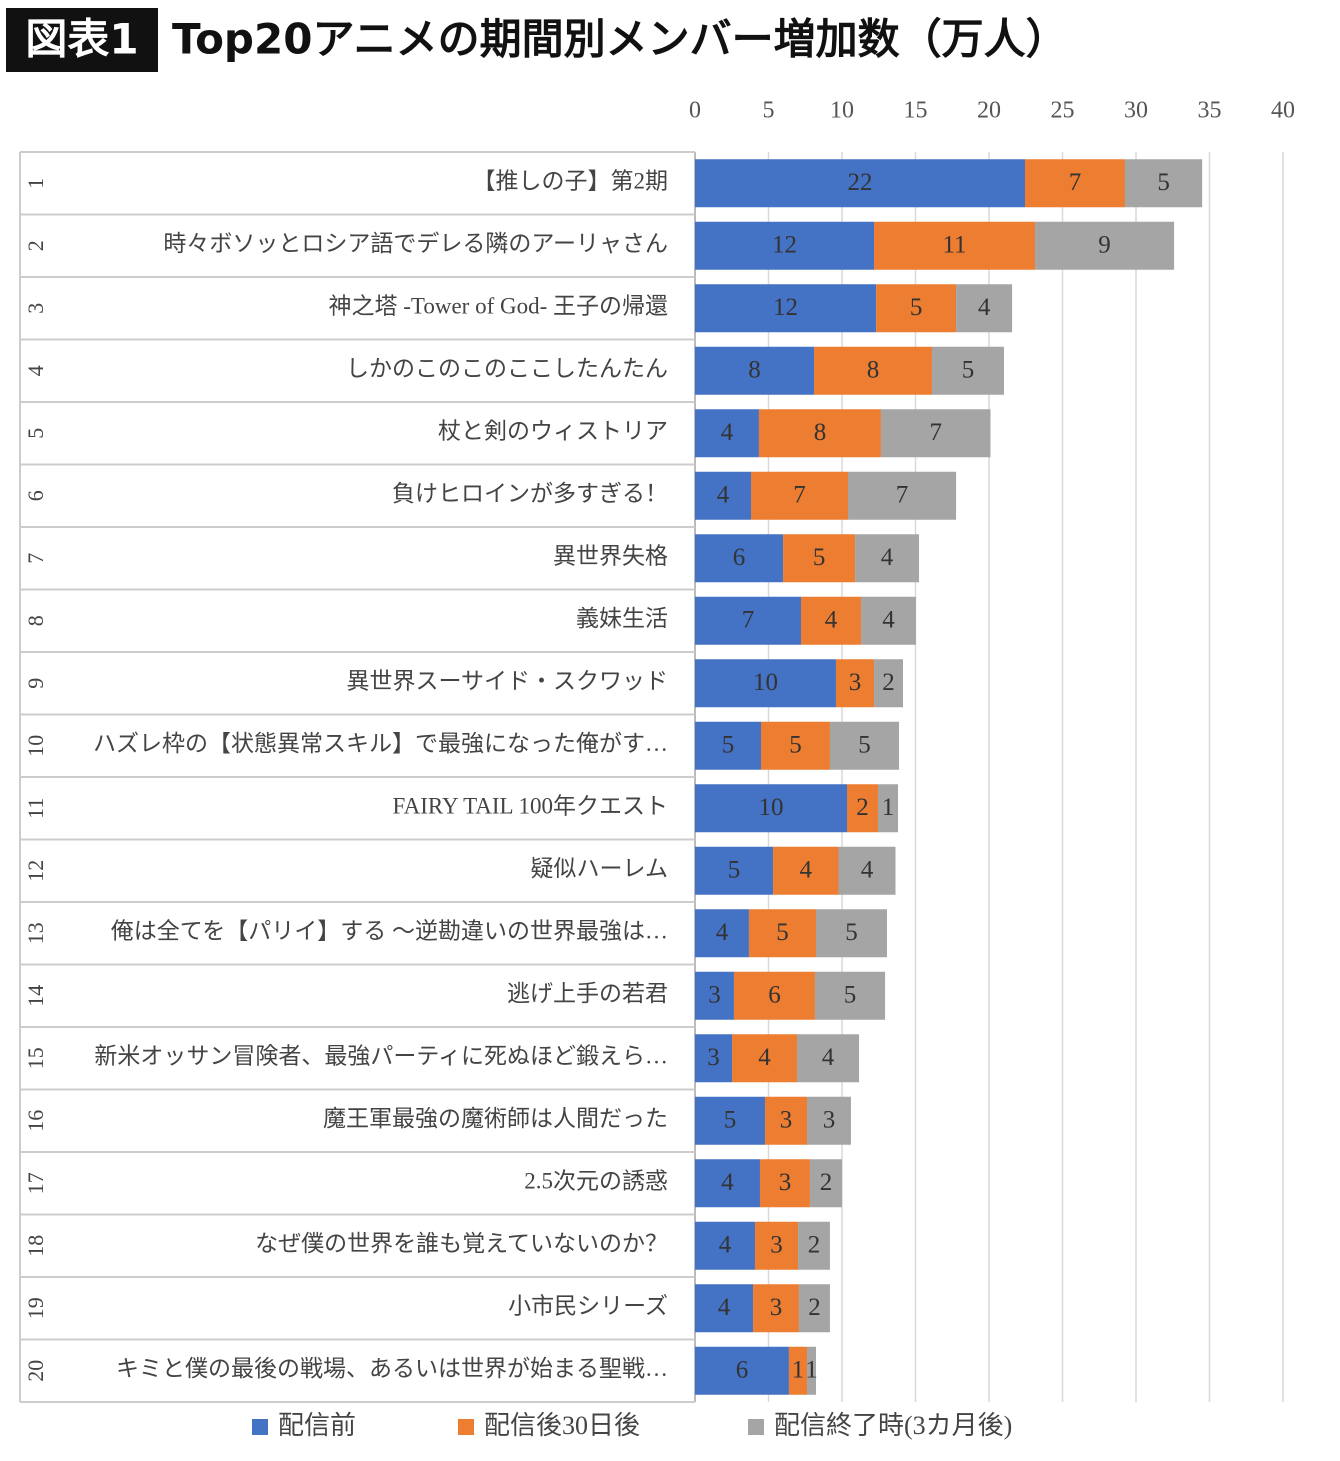 The image size is (1340, 1461). I want to click on rank-label: 12, so click(35, 871).